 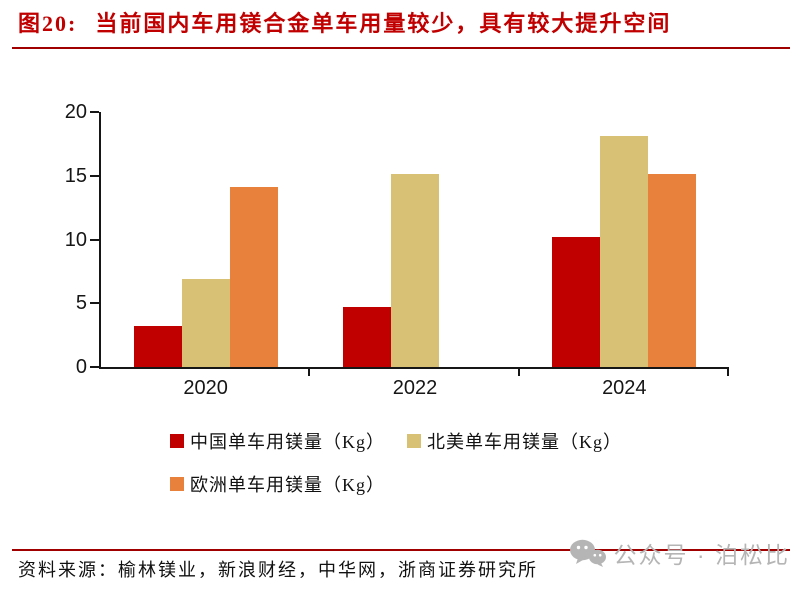 I want to click on legend-item: 北美单车用镁量（Kg）, so click(x=524, y=441).